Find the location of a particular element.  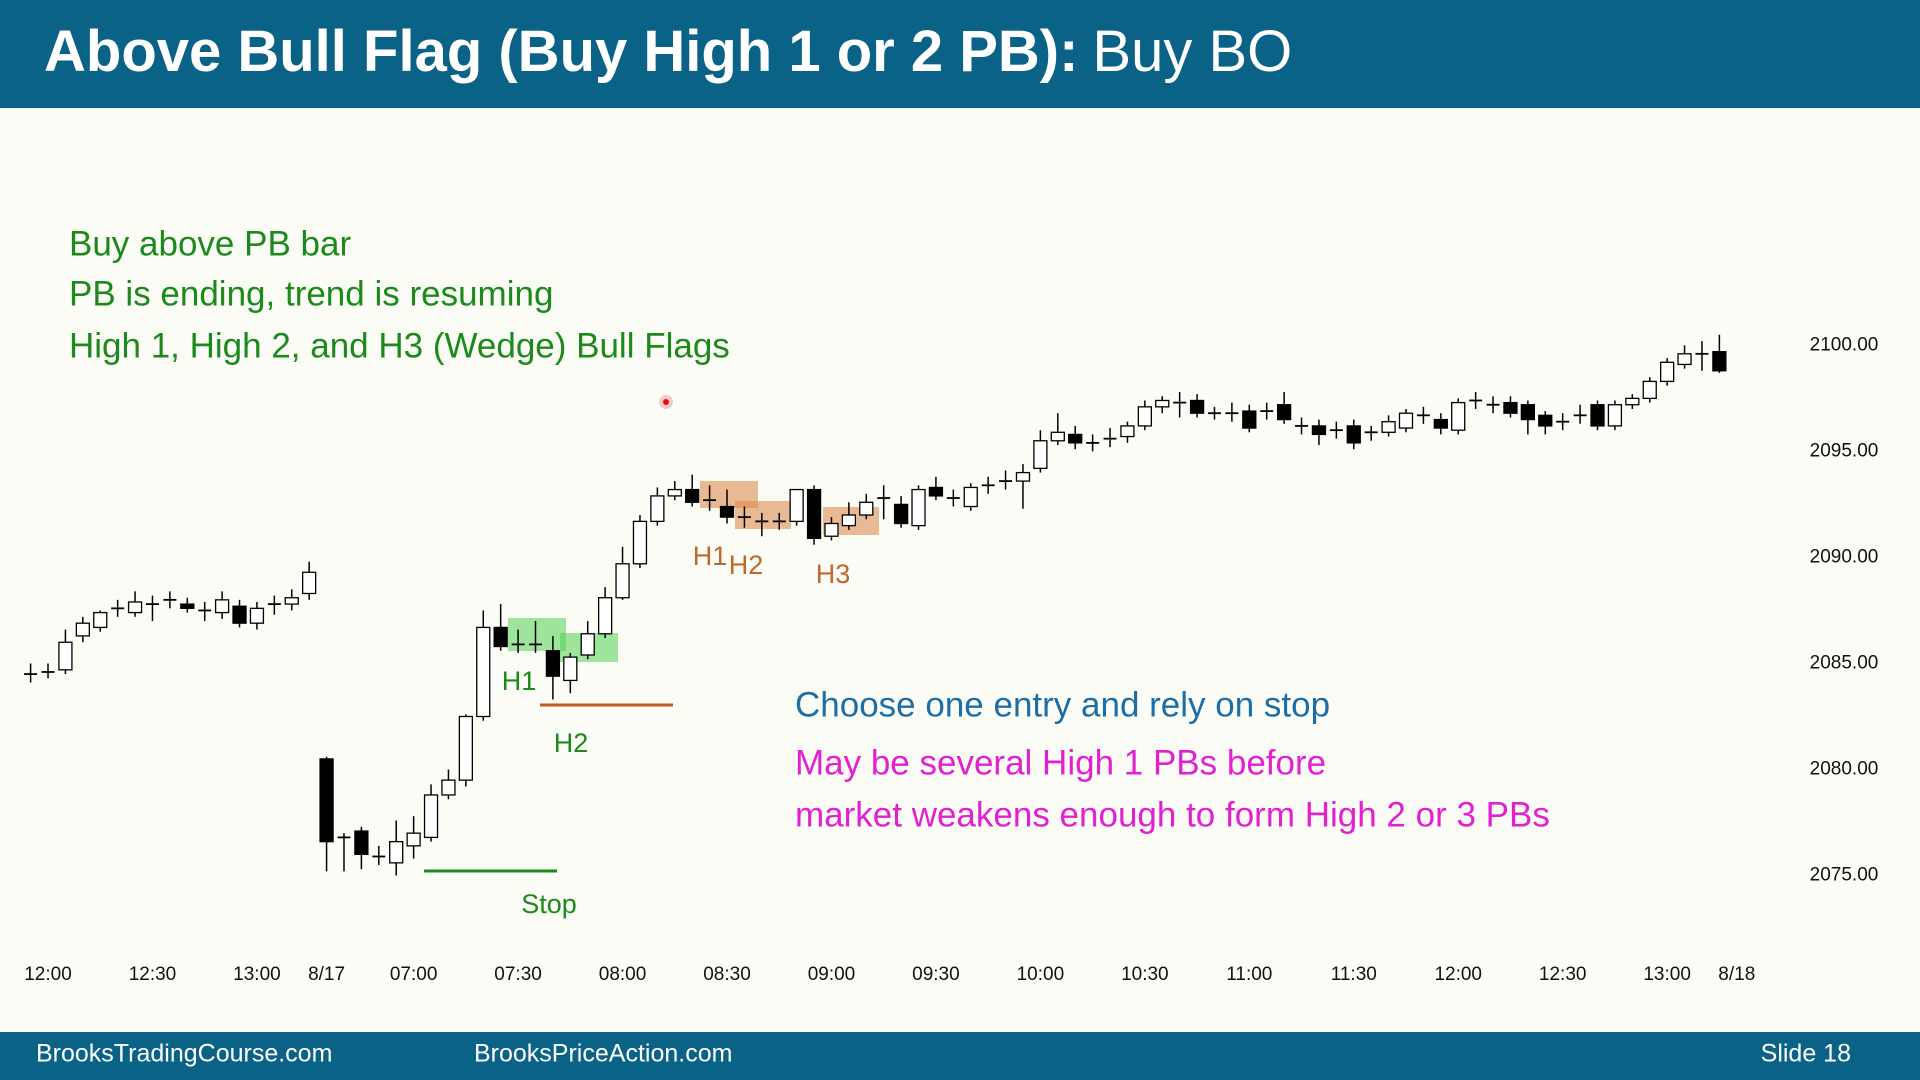

y-tick-label: 2095.00 is located at coordinates (1844, 450).